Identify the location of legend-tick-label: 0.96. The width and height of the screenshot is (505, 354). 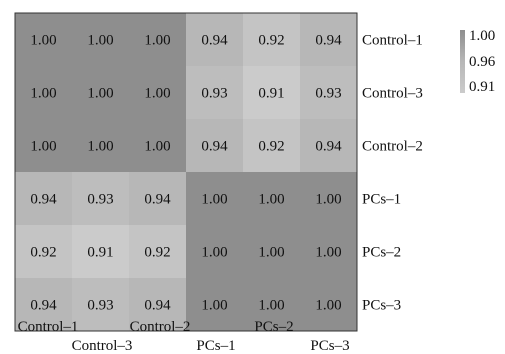
(482, 62).